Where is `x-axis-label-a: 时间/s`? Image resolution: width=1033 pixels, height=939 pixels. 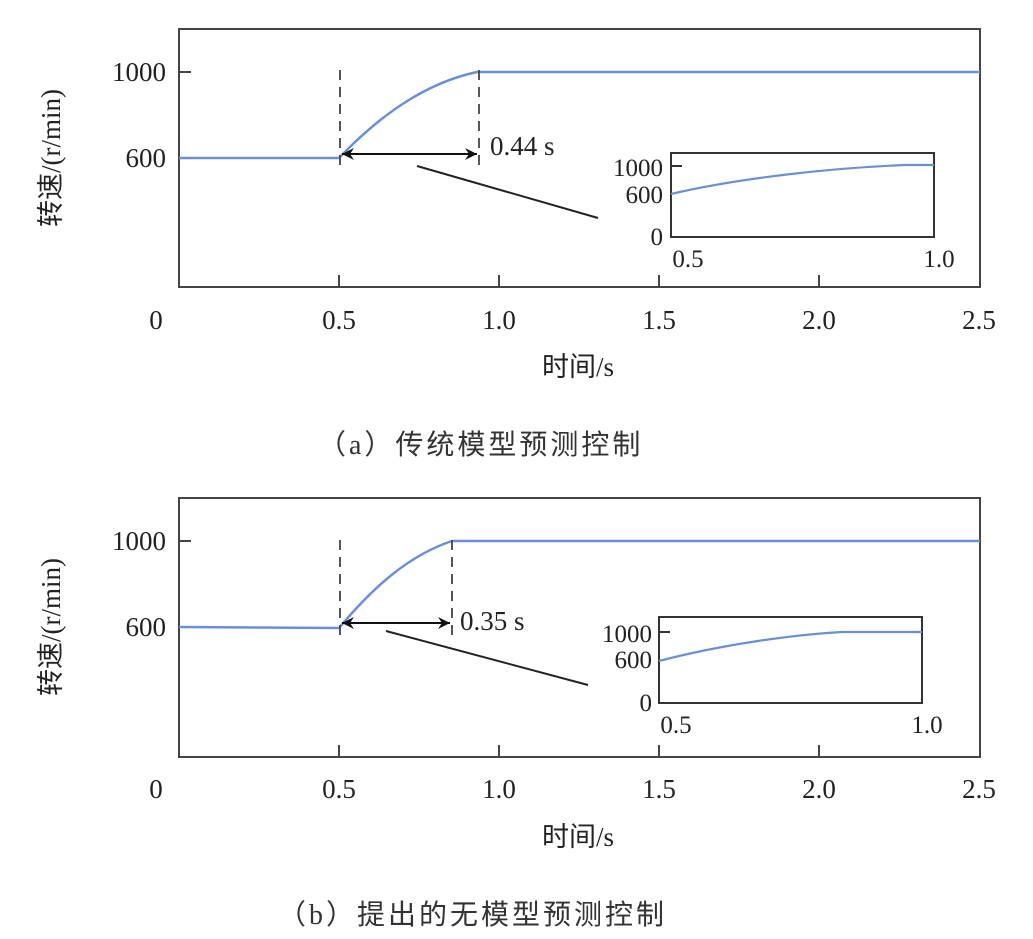 x-axis-label-a: 时间/s is located at coordinates (578, 367).